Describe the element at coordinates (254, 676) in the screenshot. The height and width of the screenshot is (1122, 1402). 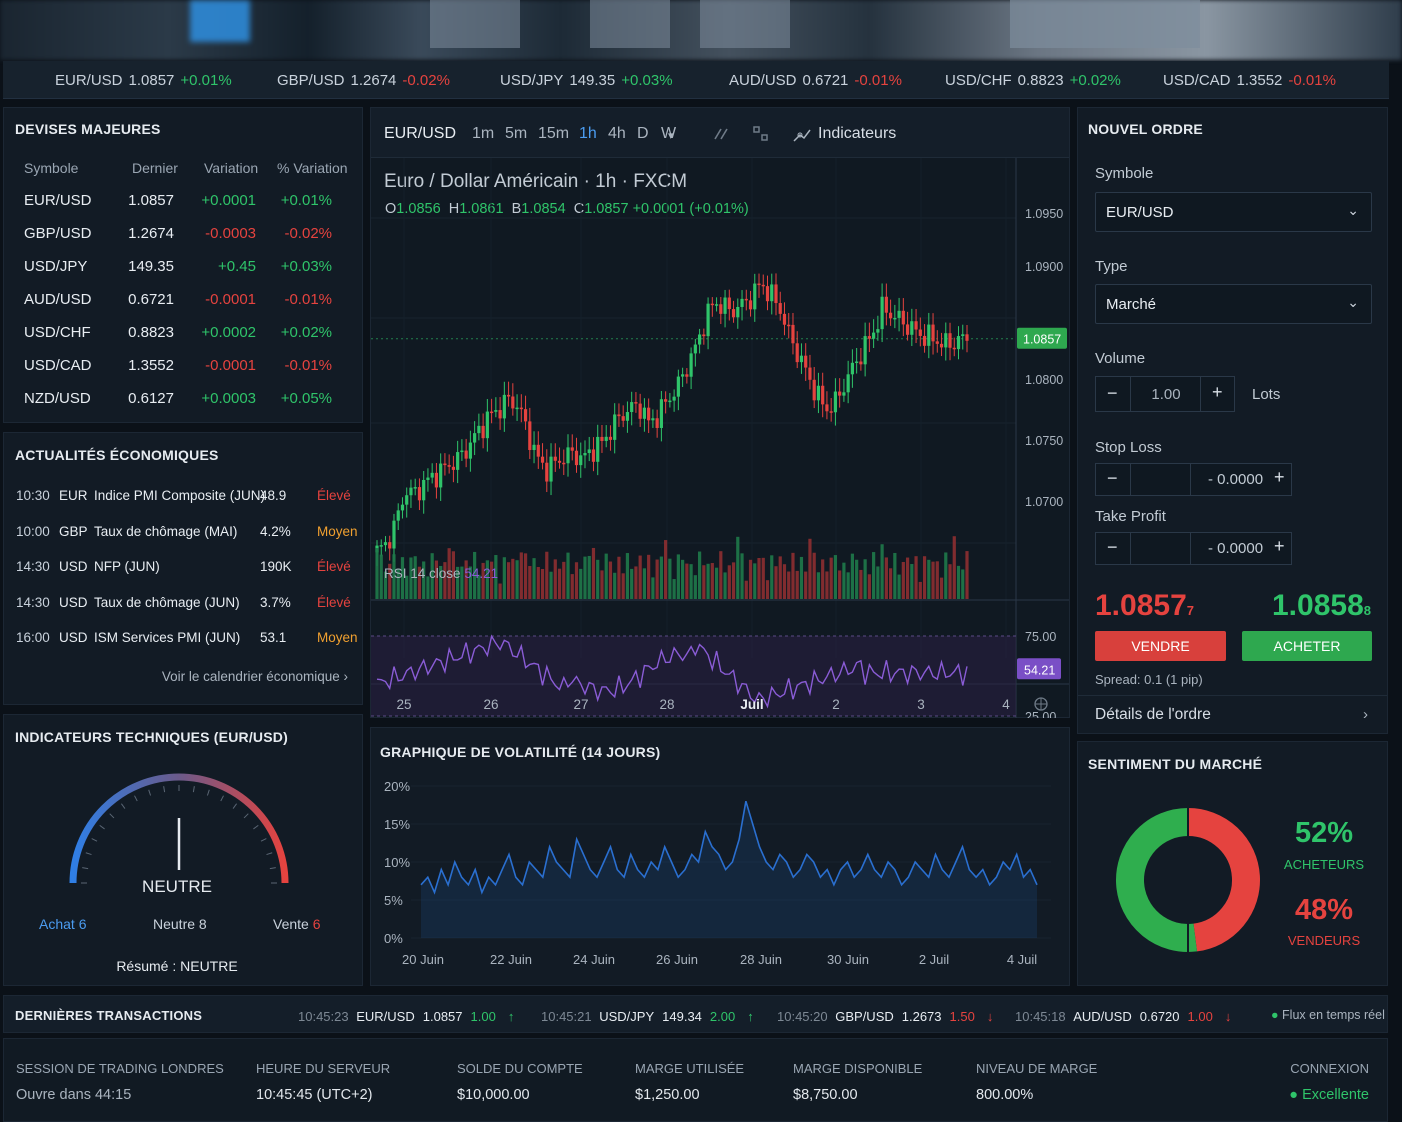
I see `economic-calendar-link: Voir le calendrier économique ›` at that location.